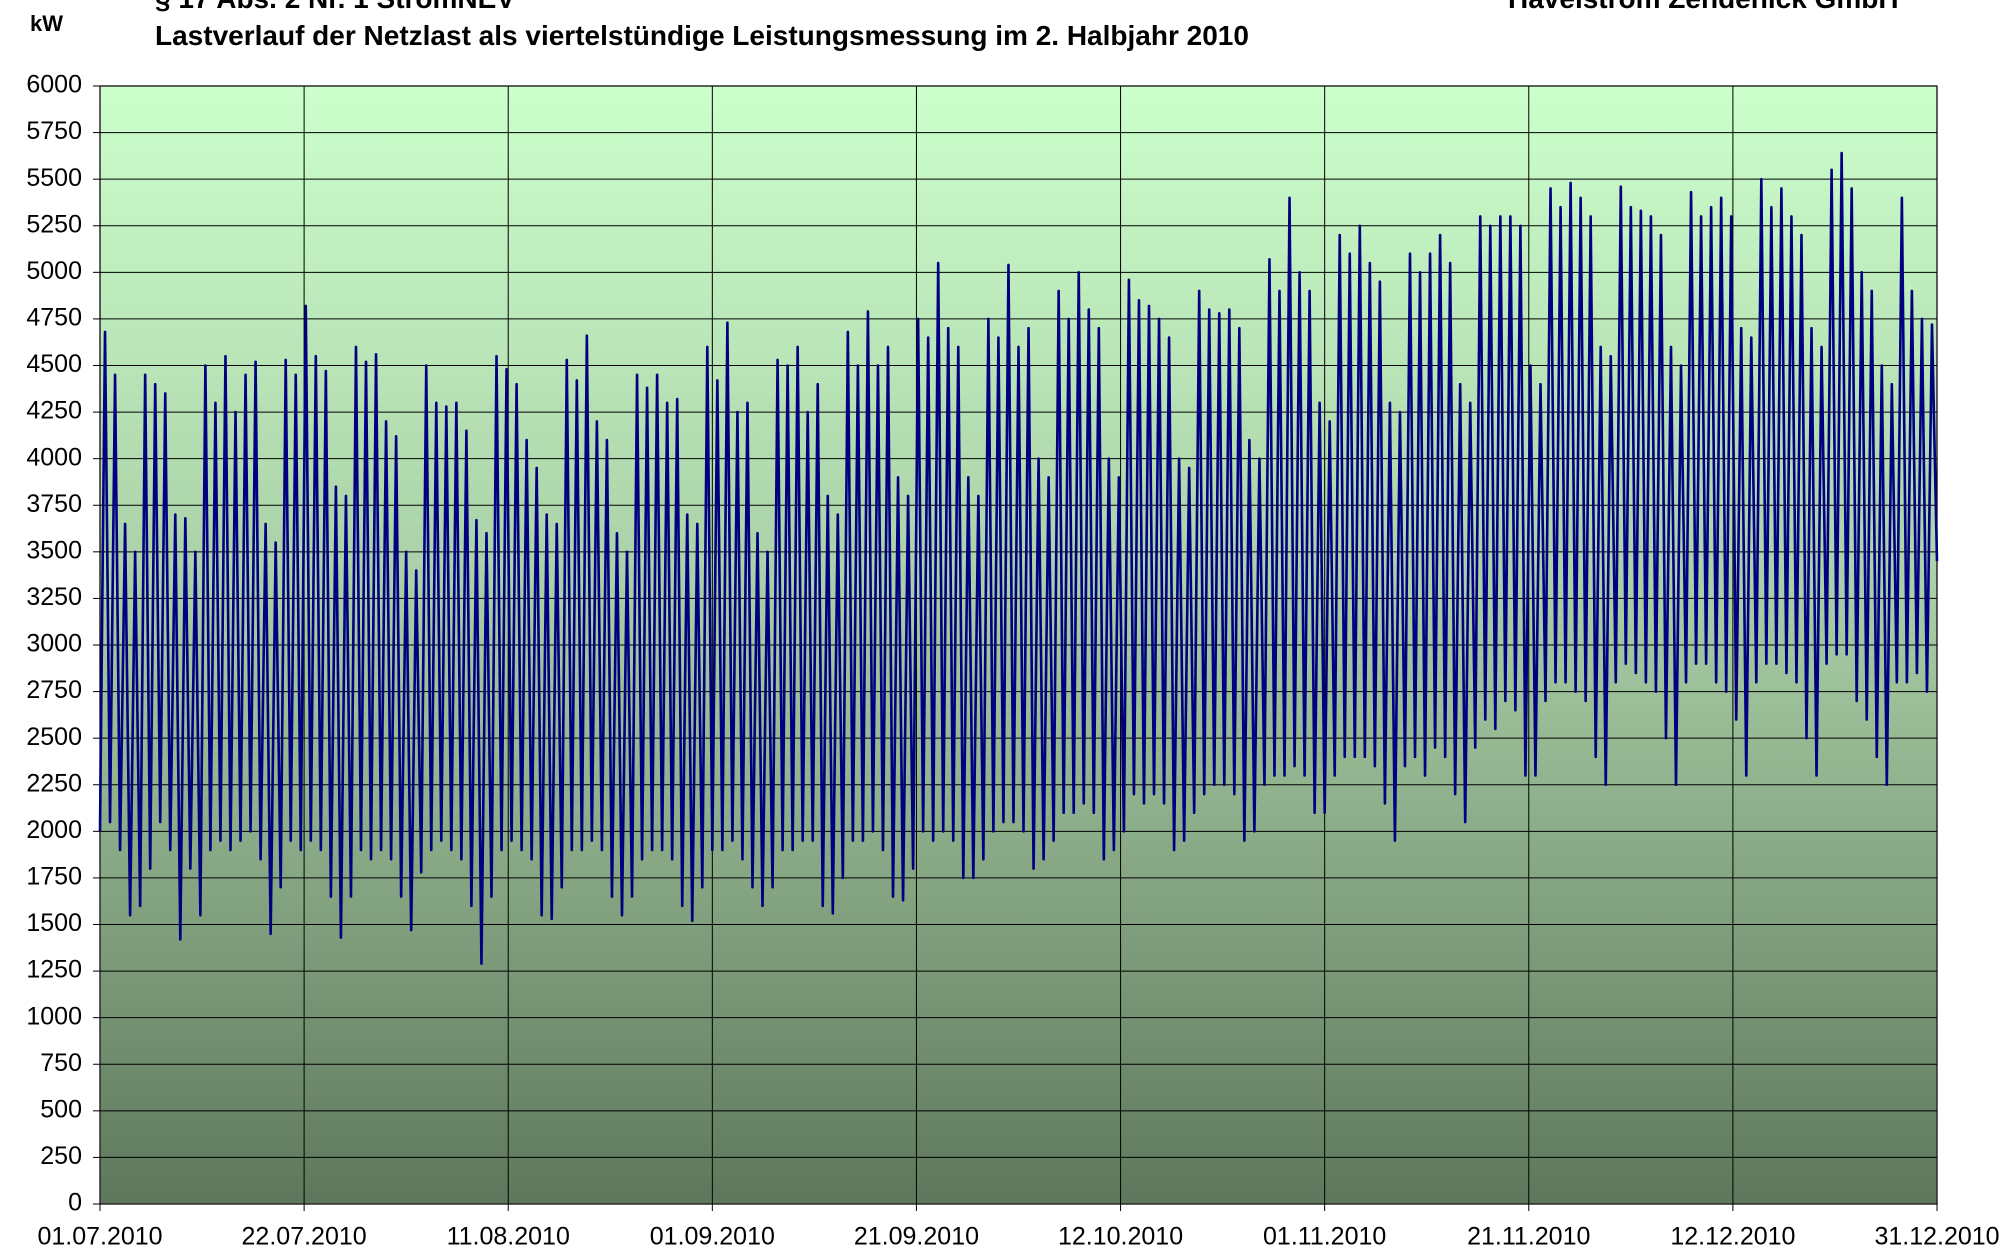  I want to click on y-tick-label: 5000, so click(54, 271).